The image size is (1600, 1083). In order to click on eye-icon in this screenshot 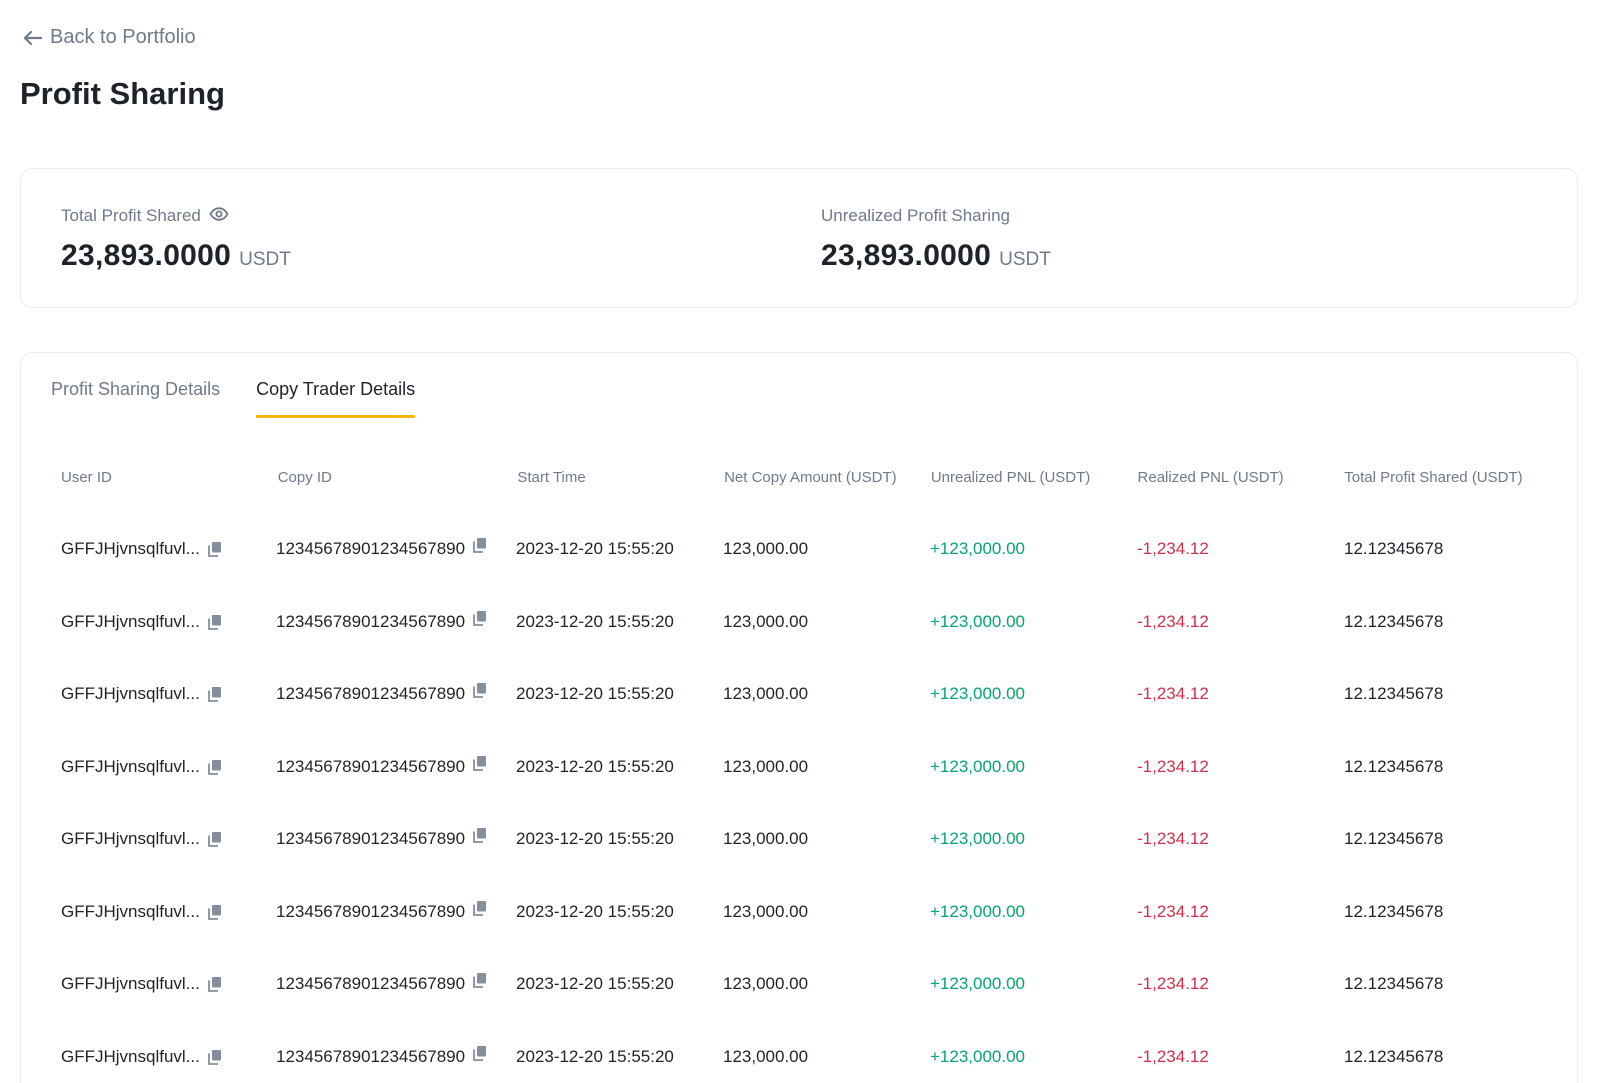, I will do `click(219, 216)`.